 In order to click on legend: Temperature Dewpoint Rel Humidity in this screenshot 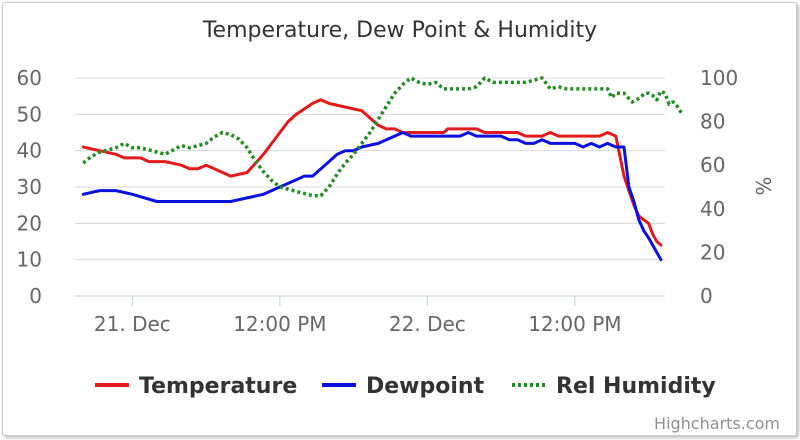, I will do `click(405, 386)`.